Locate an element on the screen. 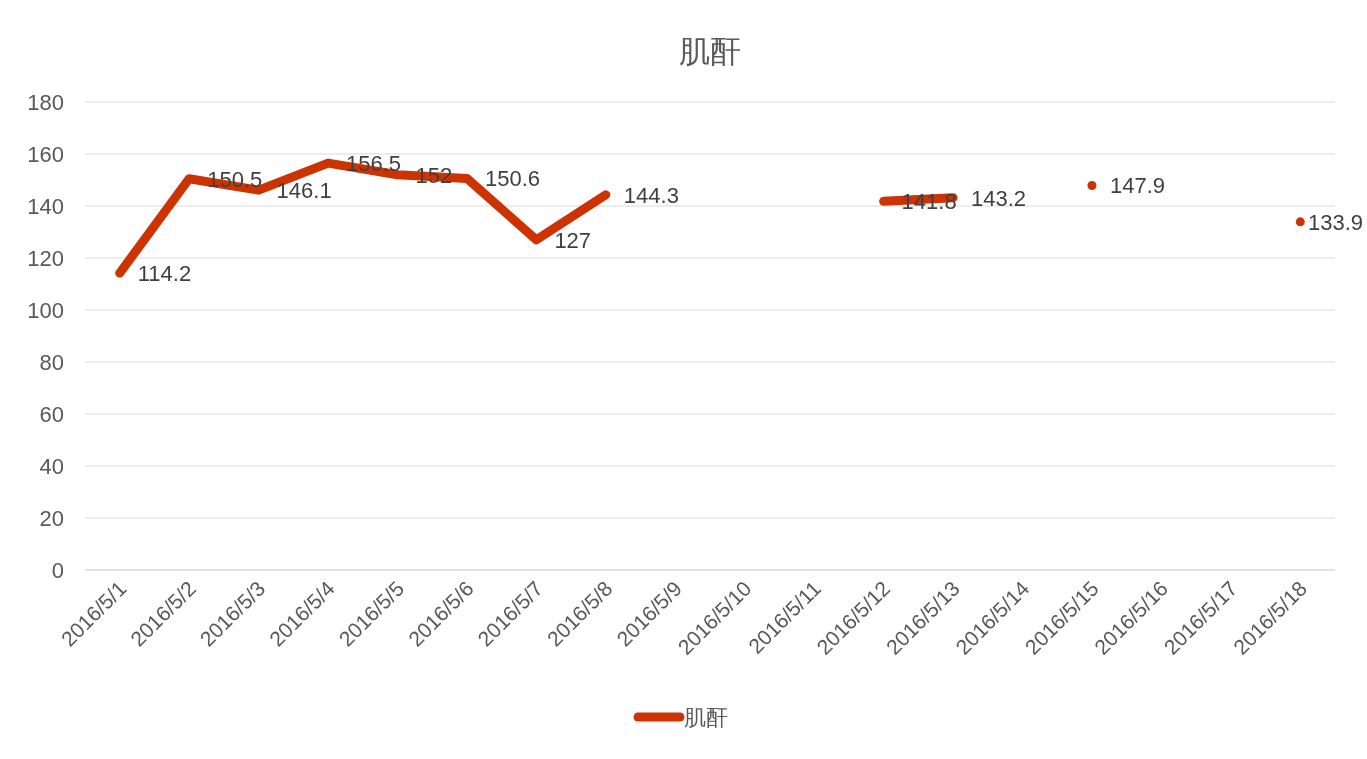 This screenshot has width=1367, height=759. chart-title: 肌酐 is located at coordinates (710, 51).